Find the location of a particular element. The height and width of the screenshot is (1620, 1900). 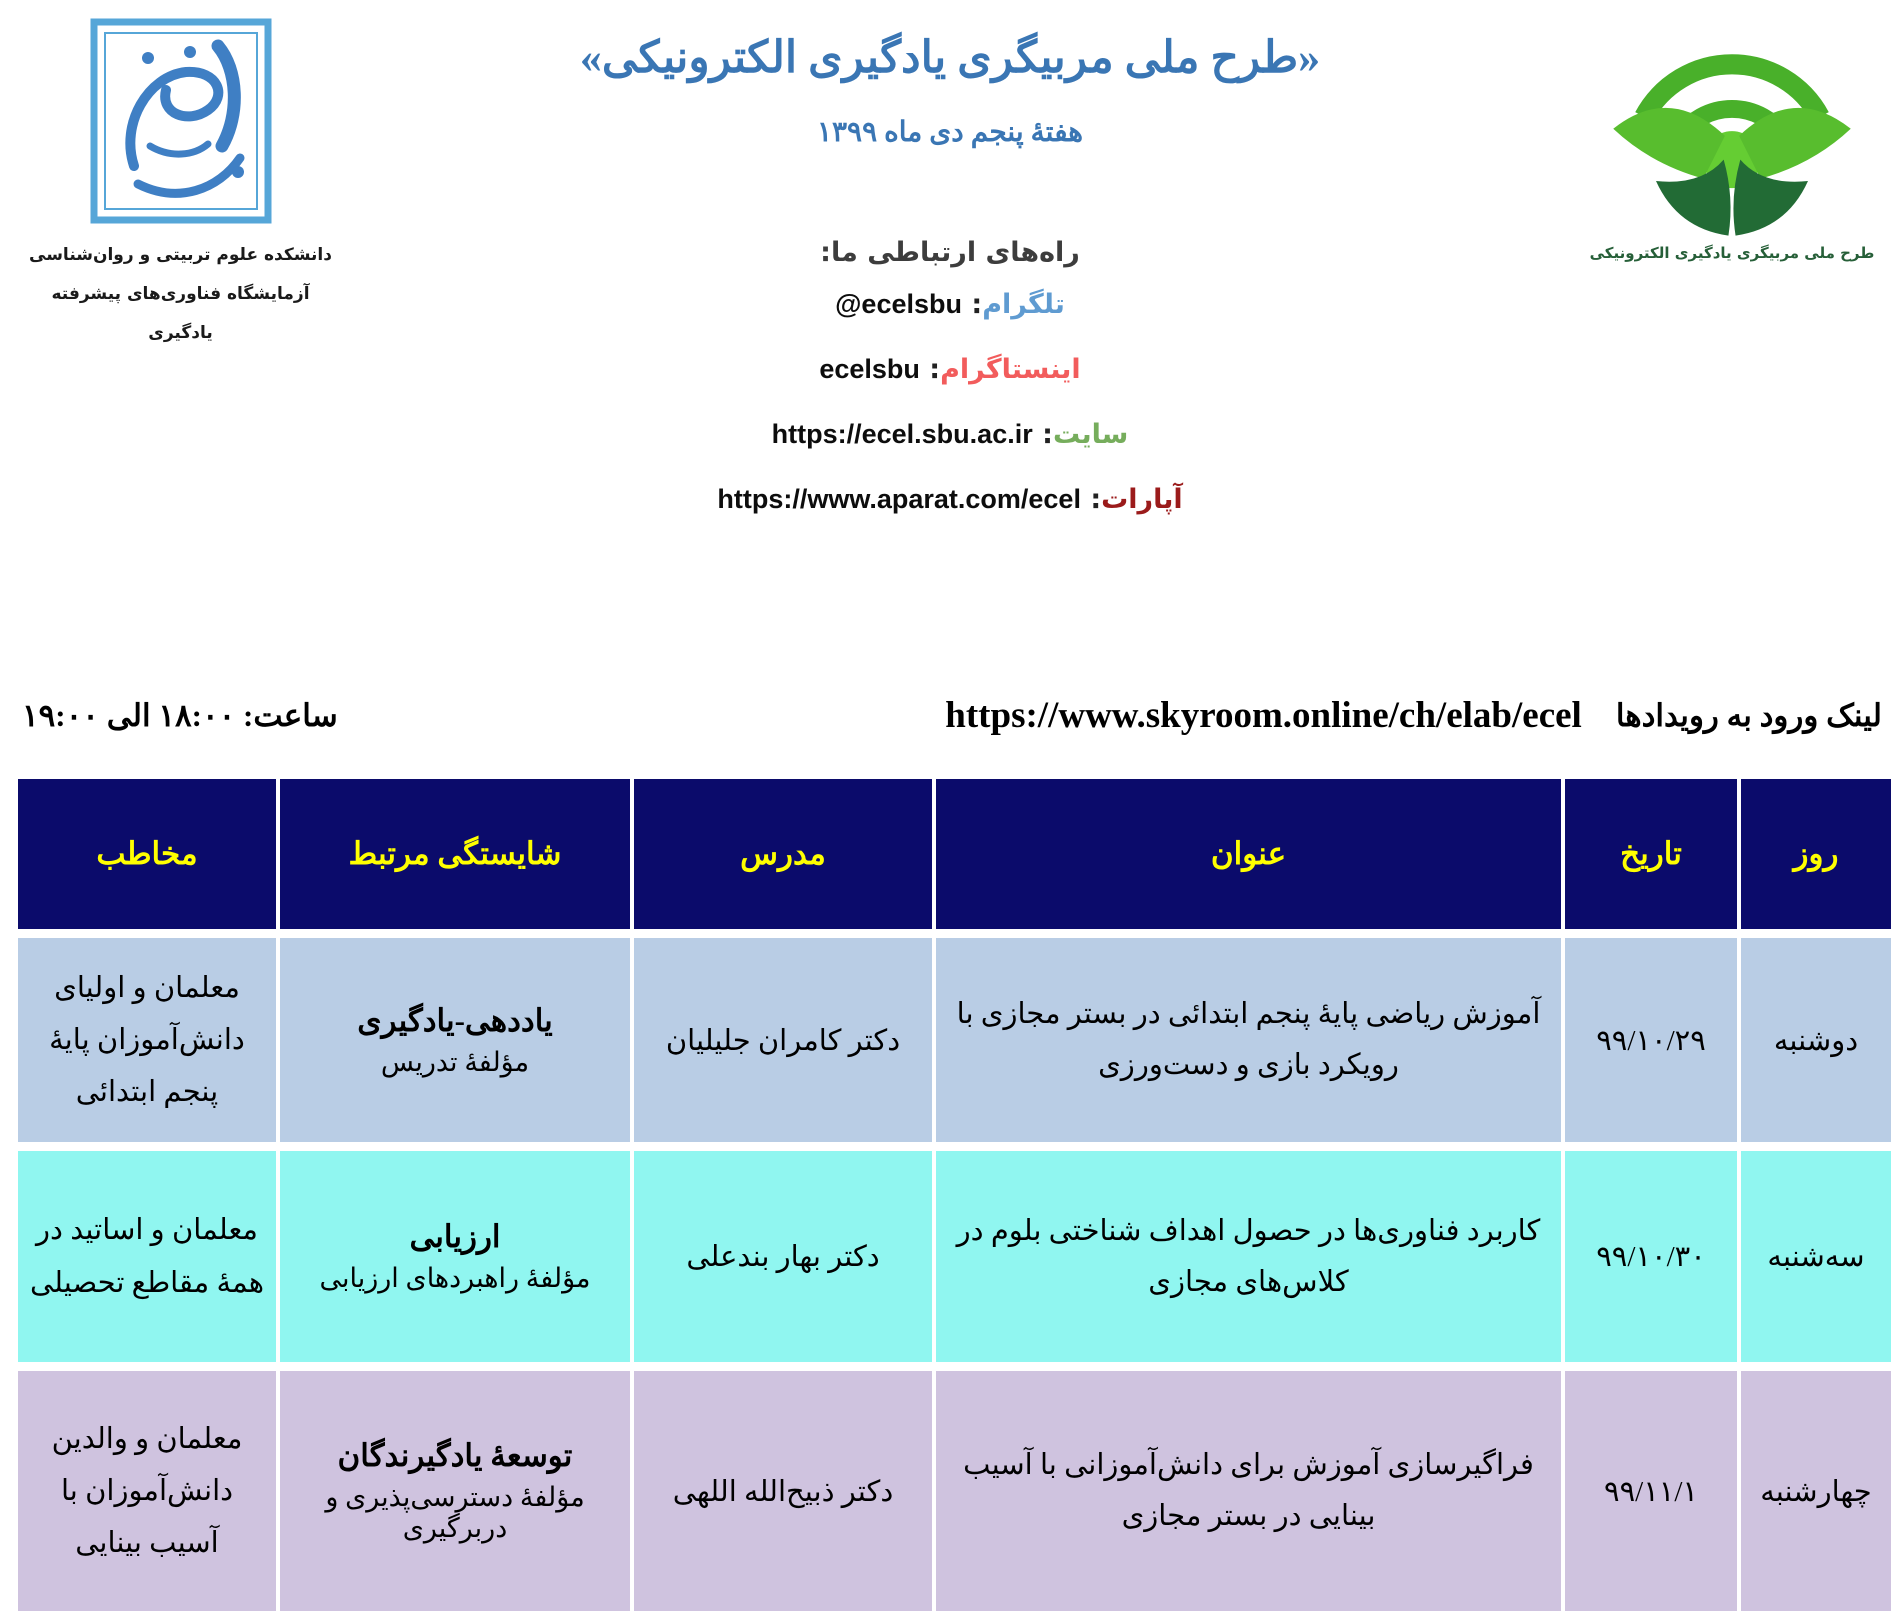

cell-date: ۹۹/۱۱/۱ is located at coordinates (1651, 1491).